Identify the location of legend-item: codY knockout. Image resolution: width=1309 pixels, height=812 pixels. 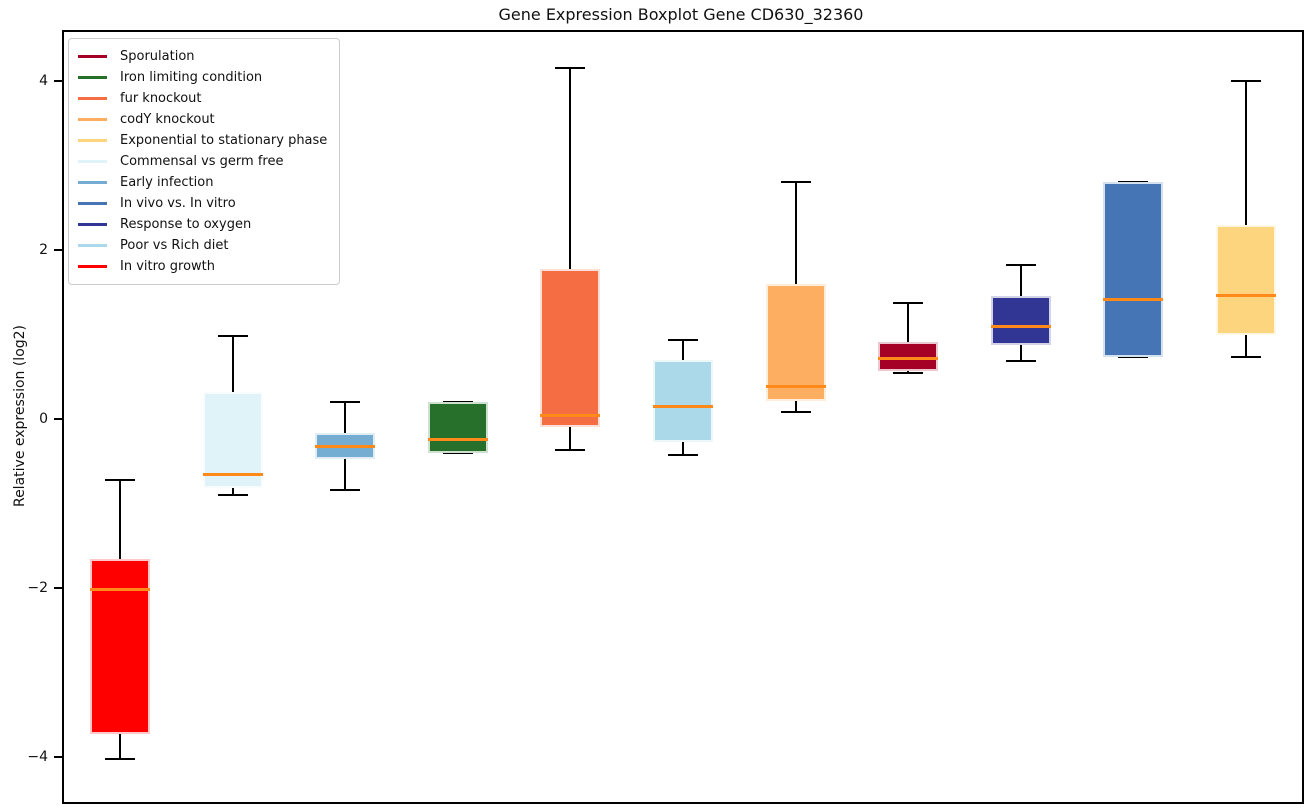
(202, 119).